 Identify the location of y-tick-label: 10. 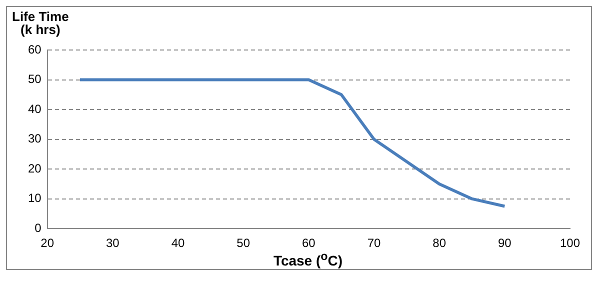
(35, 198).